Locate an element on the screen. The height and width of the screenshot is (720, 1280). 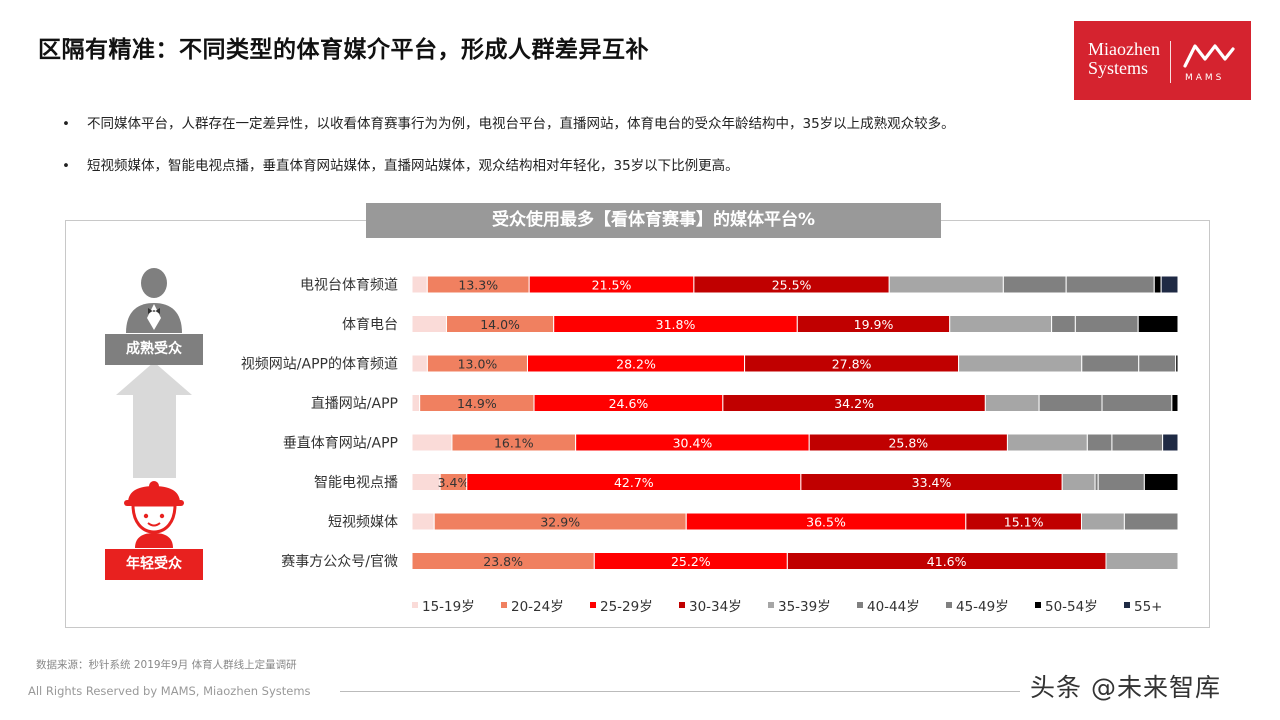
category-label: 直播网站/APP is located at coordinates (354, 403).